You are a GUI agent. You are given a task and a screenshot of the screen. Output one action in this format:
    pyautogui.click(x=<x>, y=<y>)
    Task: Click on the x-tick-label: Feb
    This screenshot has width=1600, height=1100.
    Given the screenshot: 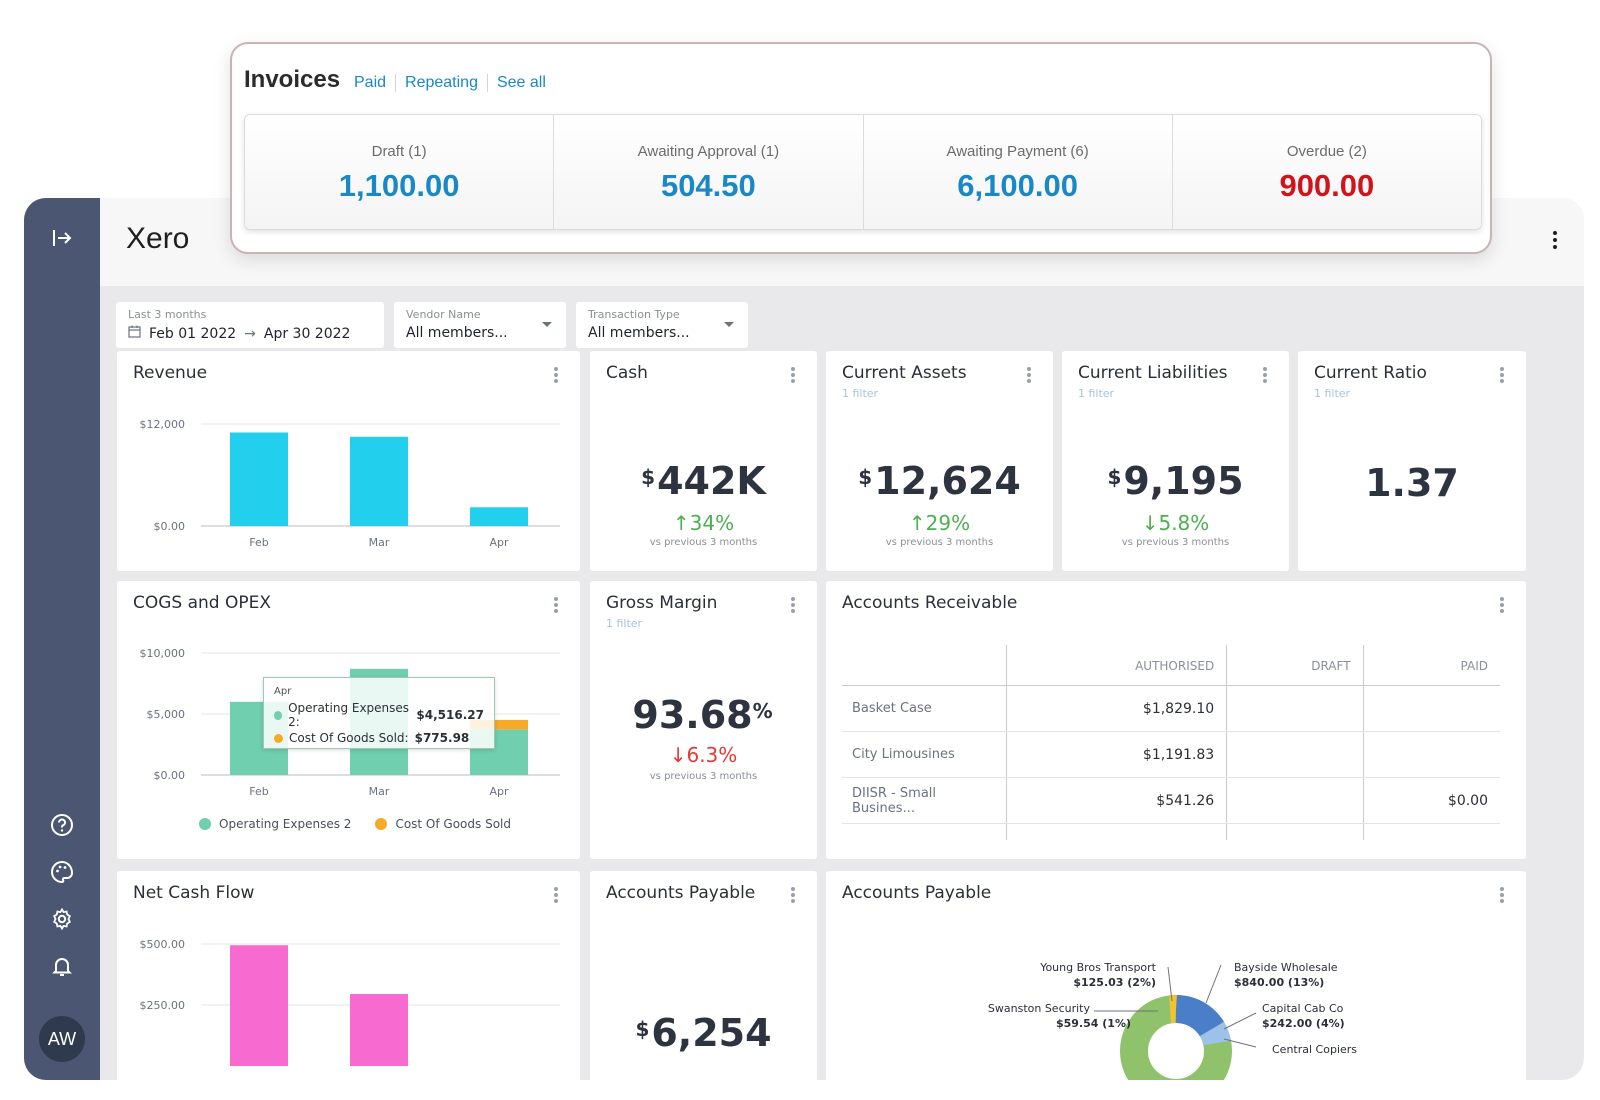 What is the action you would take?
    pyautogui.click(x=258, y=542)
    